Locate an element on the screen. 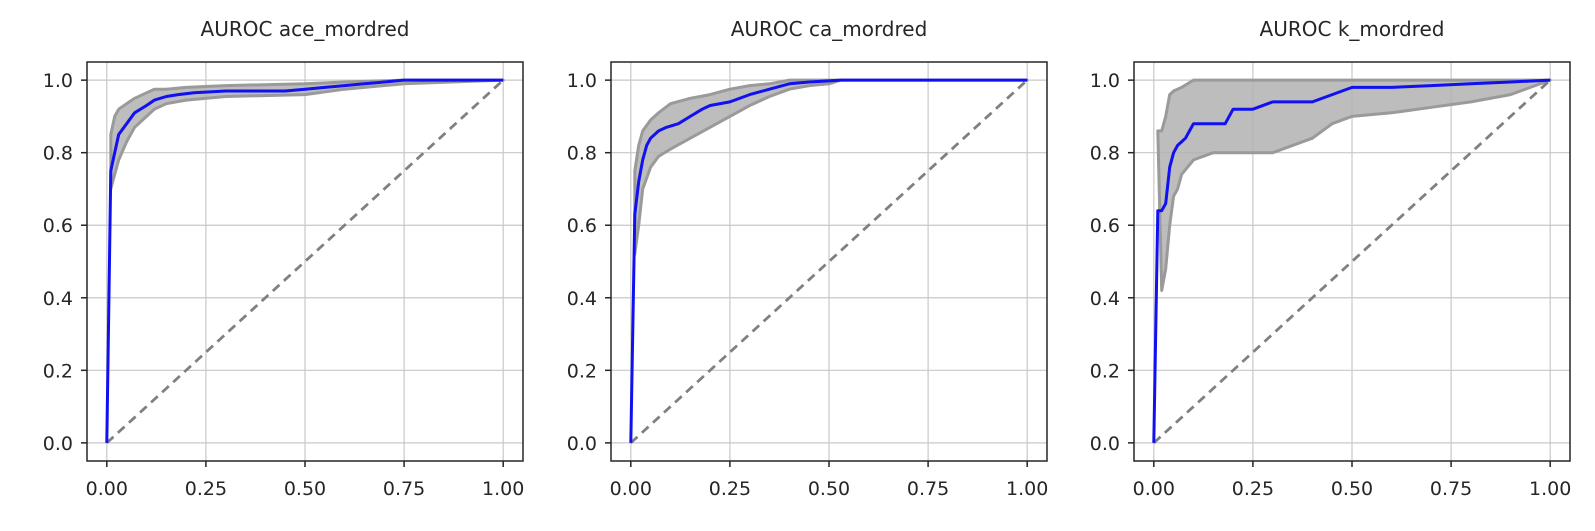 This screenshot has width=1595, height=531. panel-title: AUROC ace_mordred is located at coordinates (305, 29).